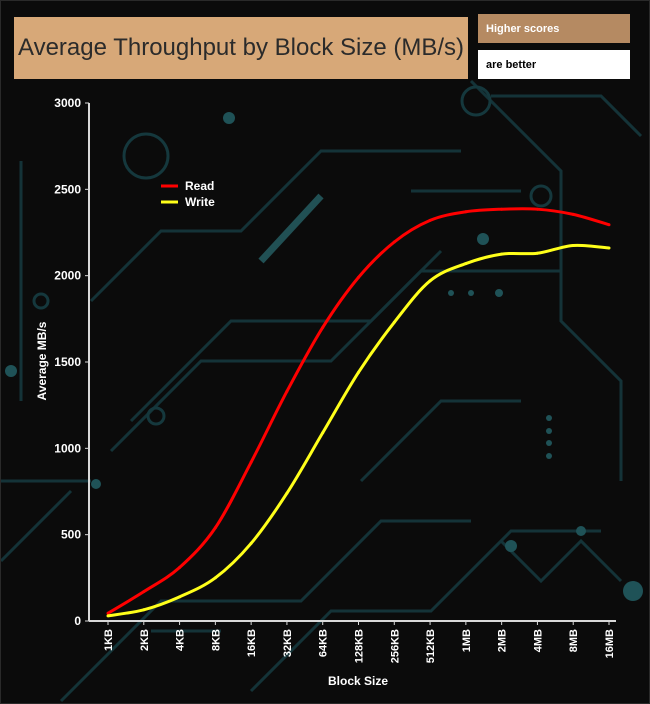 The width and height of the screenshot is (650, 704). Describe the element at coordinates (200, 202) in the screenshot. I see `legend-label-write: Write` at that location.